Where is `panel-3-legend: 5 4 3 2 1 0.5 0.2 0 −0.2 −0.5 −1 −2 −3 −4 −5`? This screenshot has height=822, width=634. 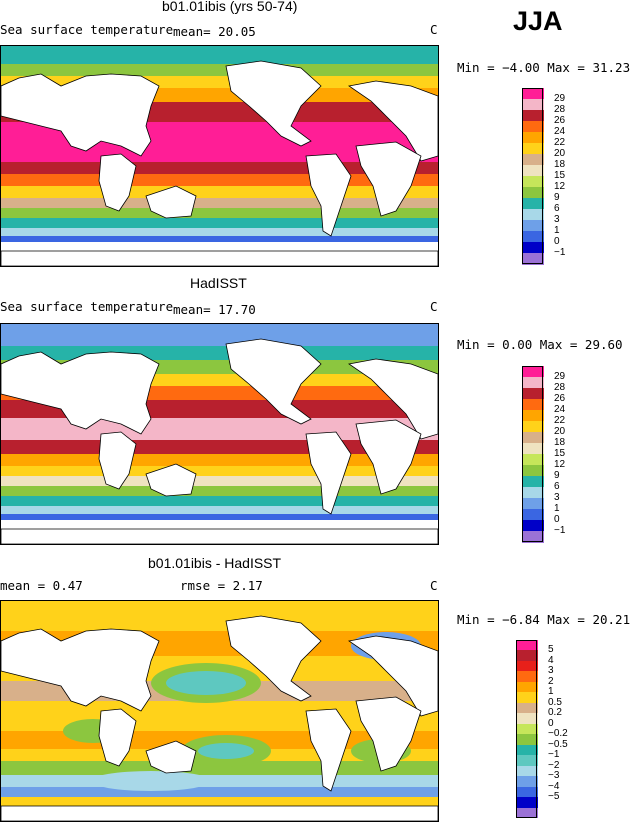 panel-3-legend: 5 4 3 2 1 0.5 0.2 0 −0.2 −0.5 −1 −2 −3 −4 −5 is located at coordinates (546, 729).